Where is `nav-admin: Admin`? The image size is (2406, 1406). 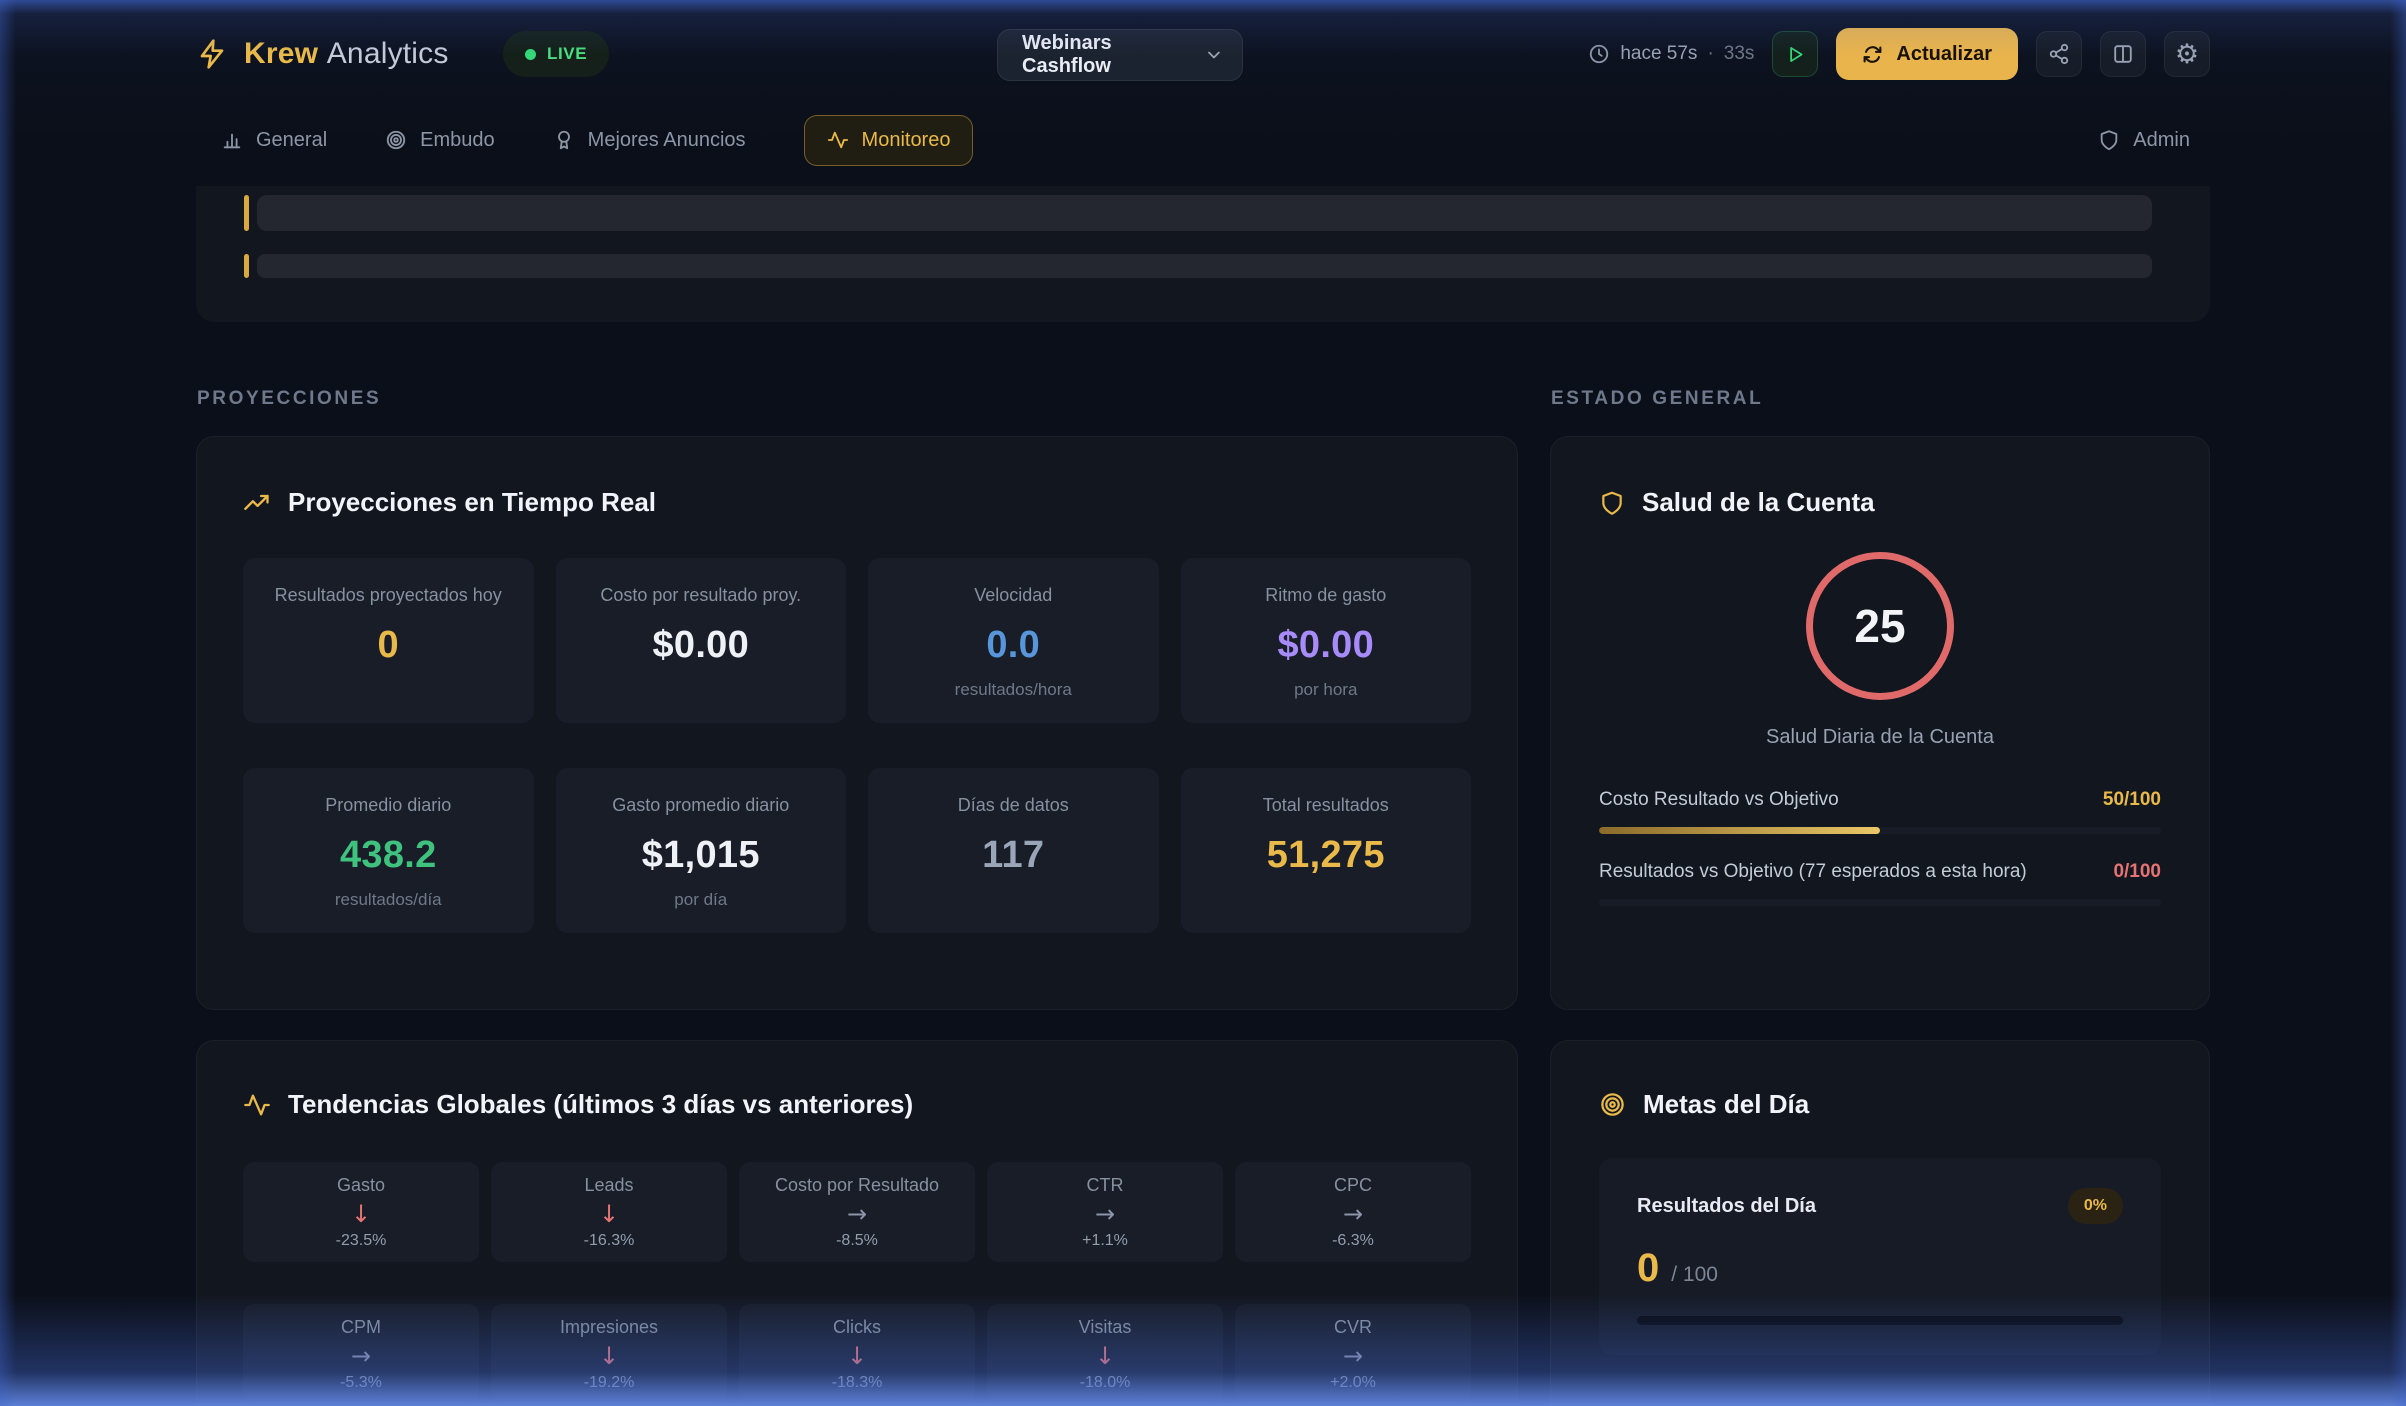
nav-admin: Admin is located at coordinates (2144, 140).